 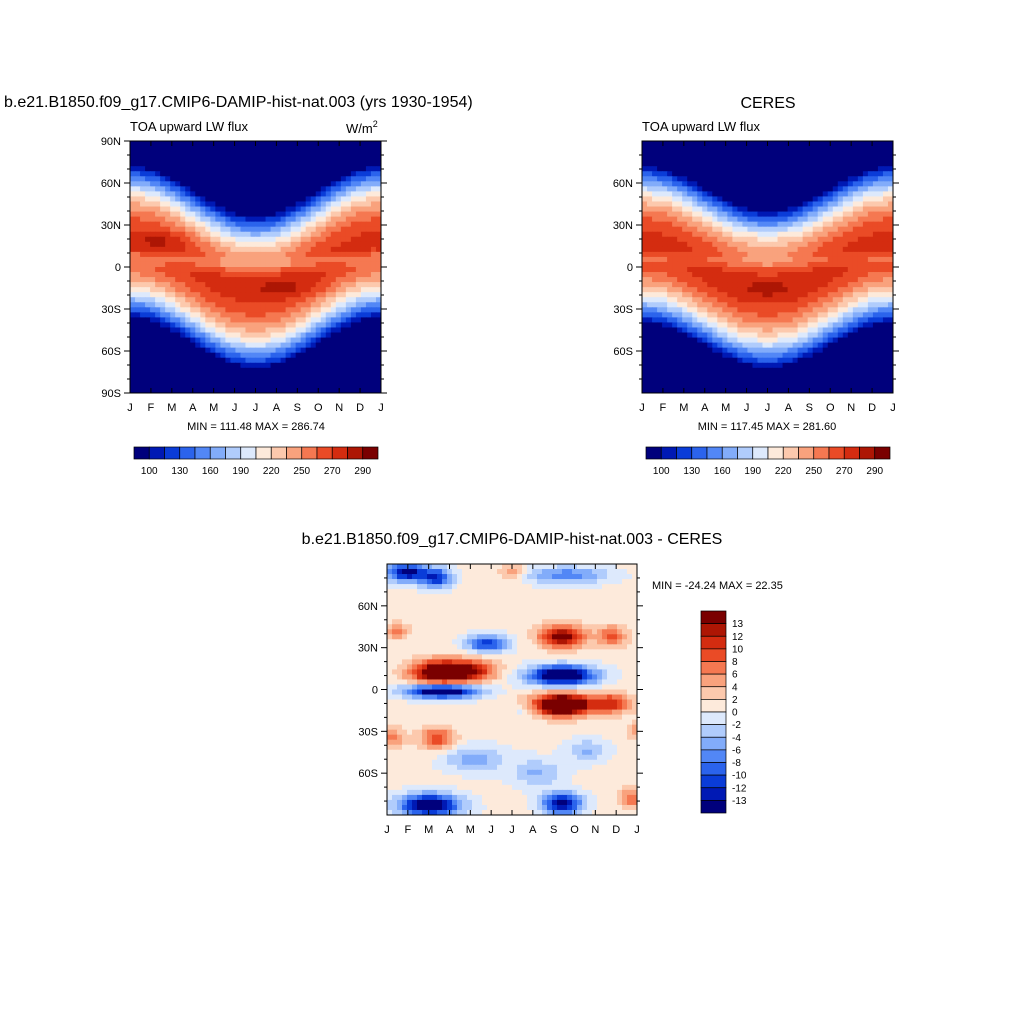 I want to click on y-tick-label: 60N, so click(x=111, y=184).